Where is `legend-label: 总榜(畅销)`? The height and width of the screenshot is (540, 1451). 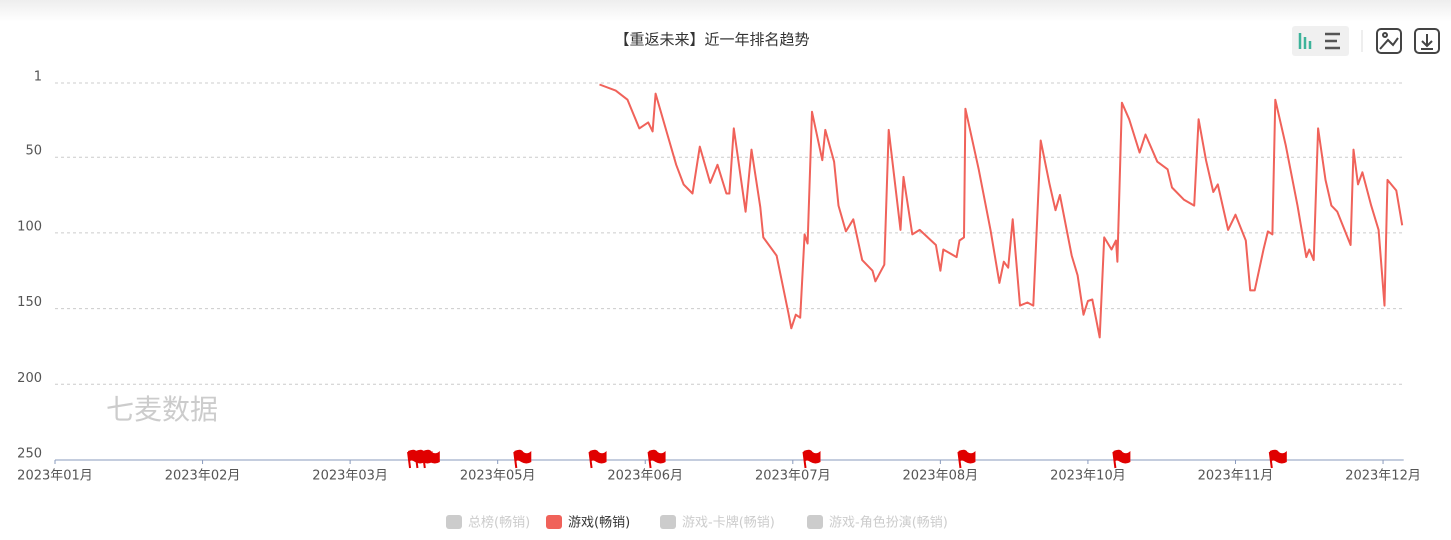
legend-label: 总榜(畅销) is located at coordinates (499, 523).